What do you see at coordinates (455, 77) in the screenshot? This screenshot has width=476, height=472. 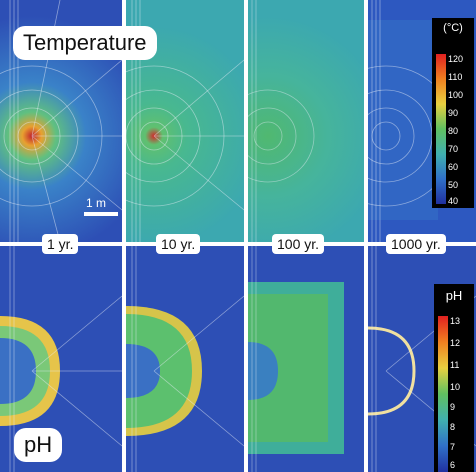 I see `temperature-tick: 110` at bounding box center [455, 77].